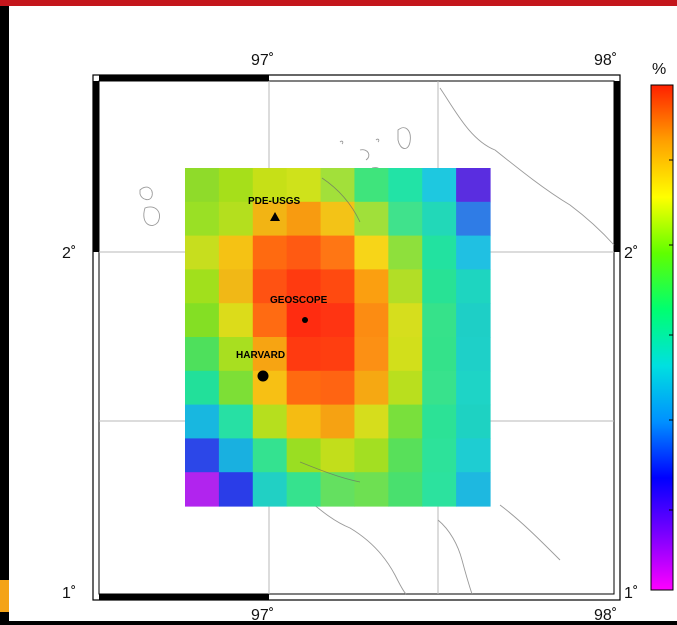 This screenshot has height=625, width=677. I want to click on lat-tick-right-1: 1˚, so click(631, 593).